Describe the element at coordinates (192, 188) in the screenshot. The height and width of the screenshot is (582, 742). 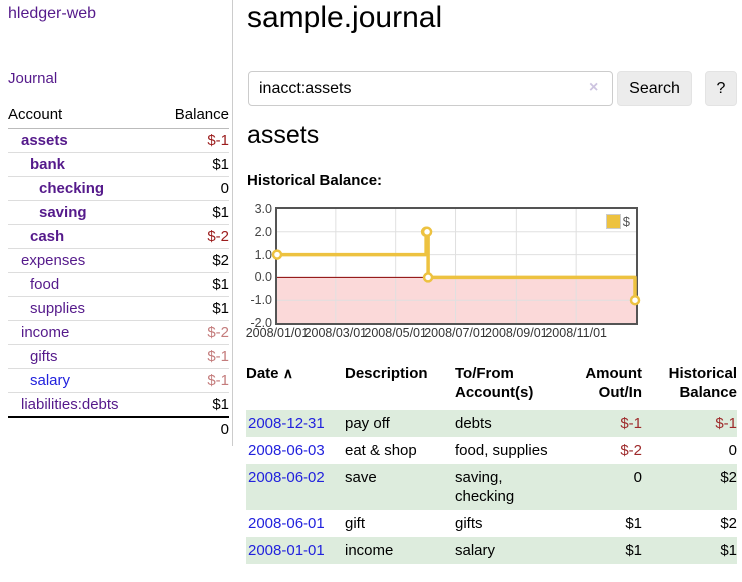
I see `account-balance: 0` at that location.